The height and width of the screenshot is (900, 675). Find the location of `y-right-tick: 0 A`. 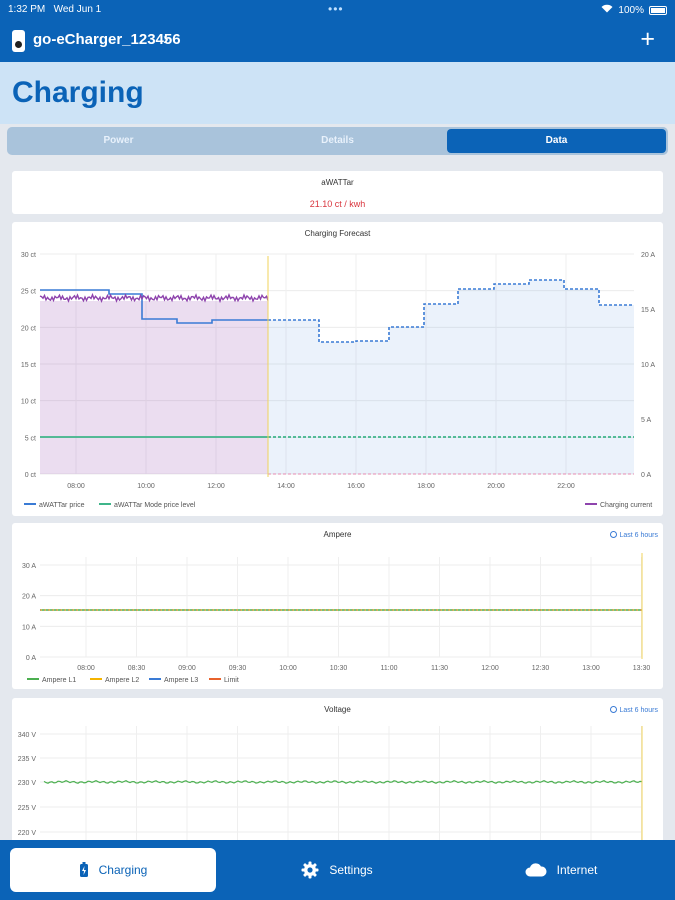

y-right-tick: 0 A is located at coordinates (646, 475).